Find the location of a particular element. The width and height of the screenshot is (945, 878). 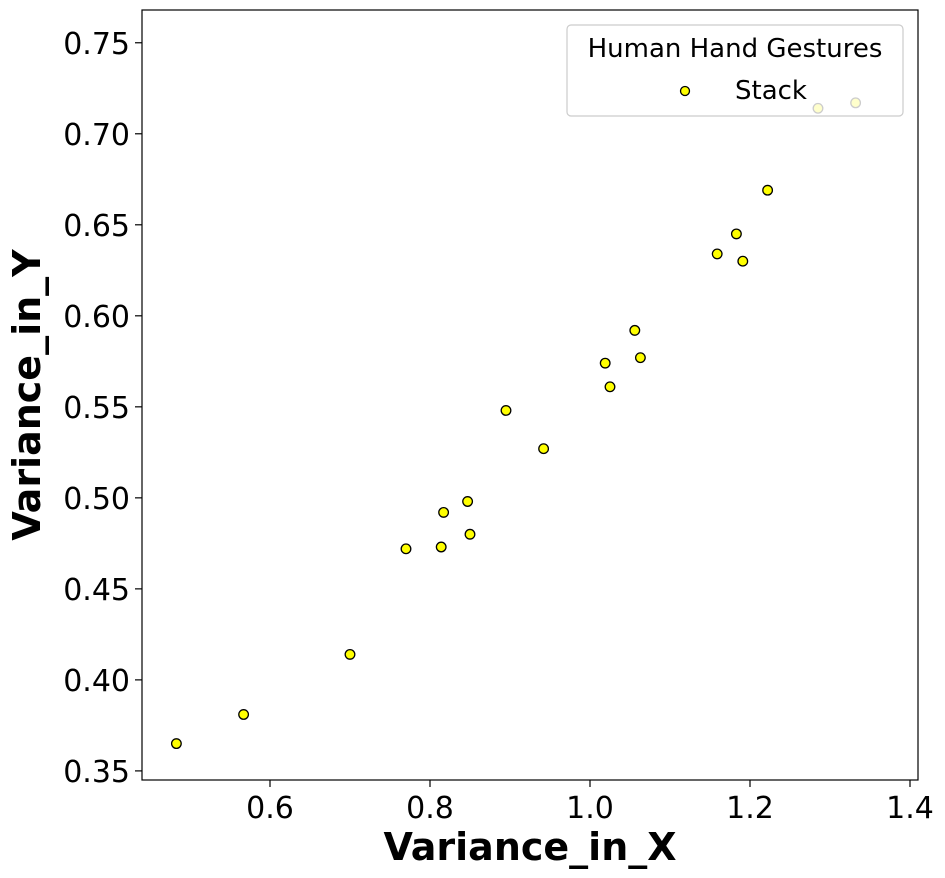

x-tick-label: 1.4 is located at coordinates (910, 808).